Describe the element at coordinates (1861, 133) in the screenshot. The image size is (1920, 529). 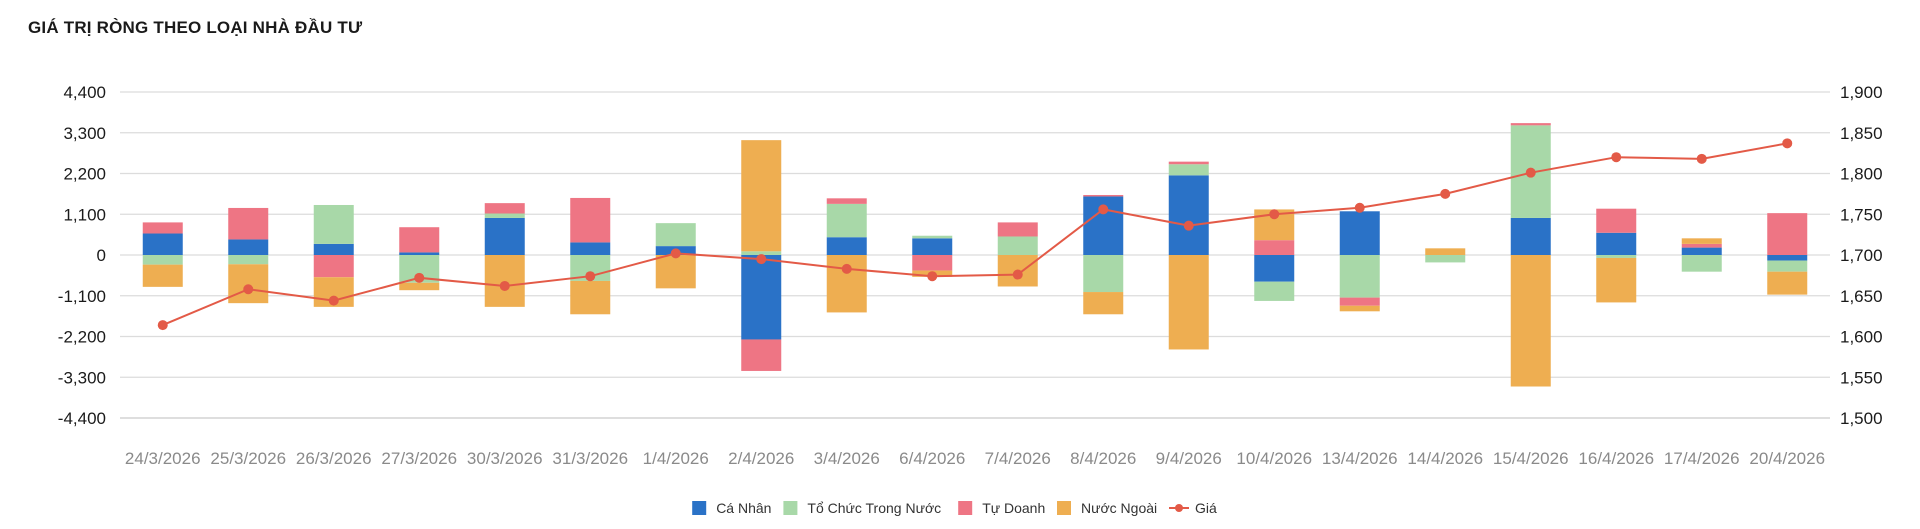
I see `y-right-tick-label: 1,850` at that location.